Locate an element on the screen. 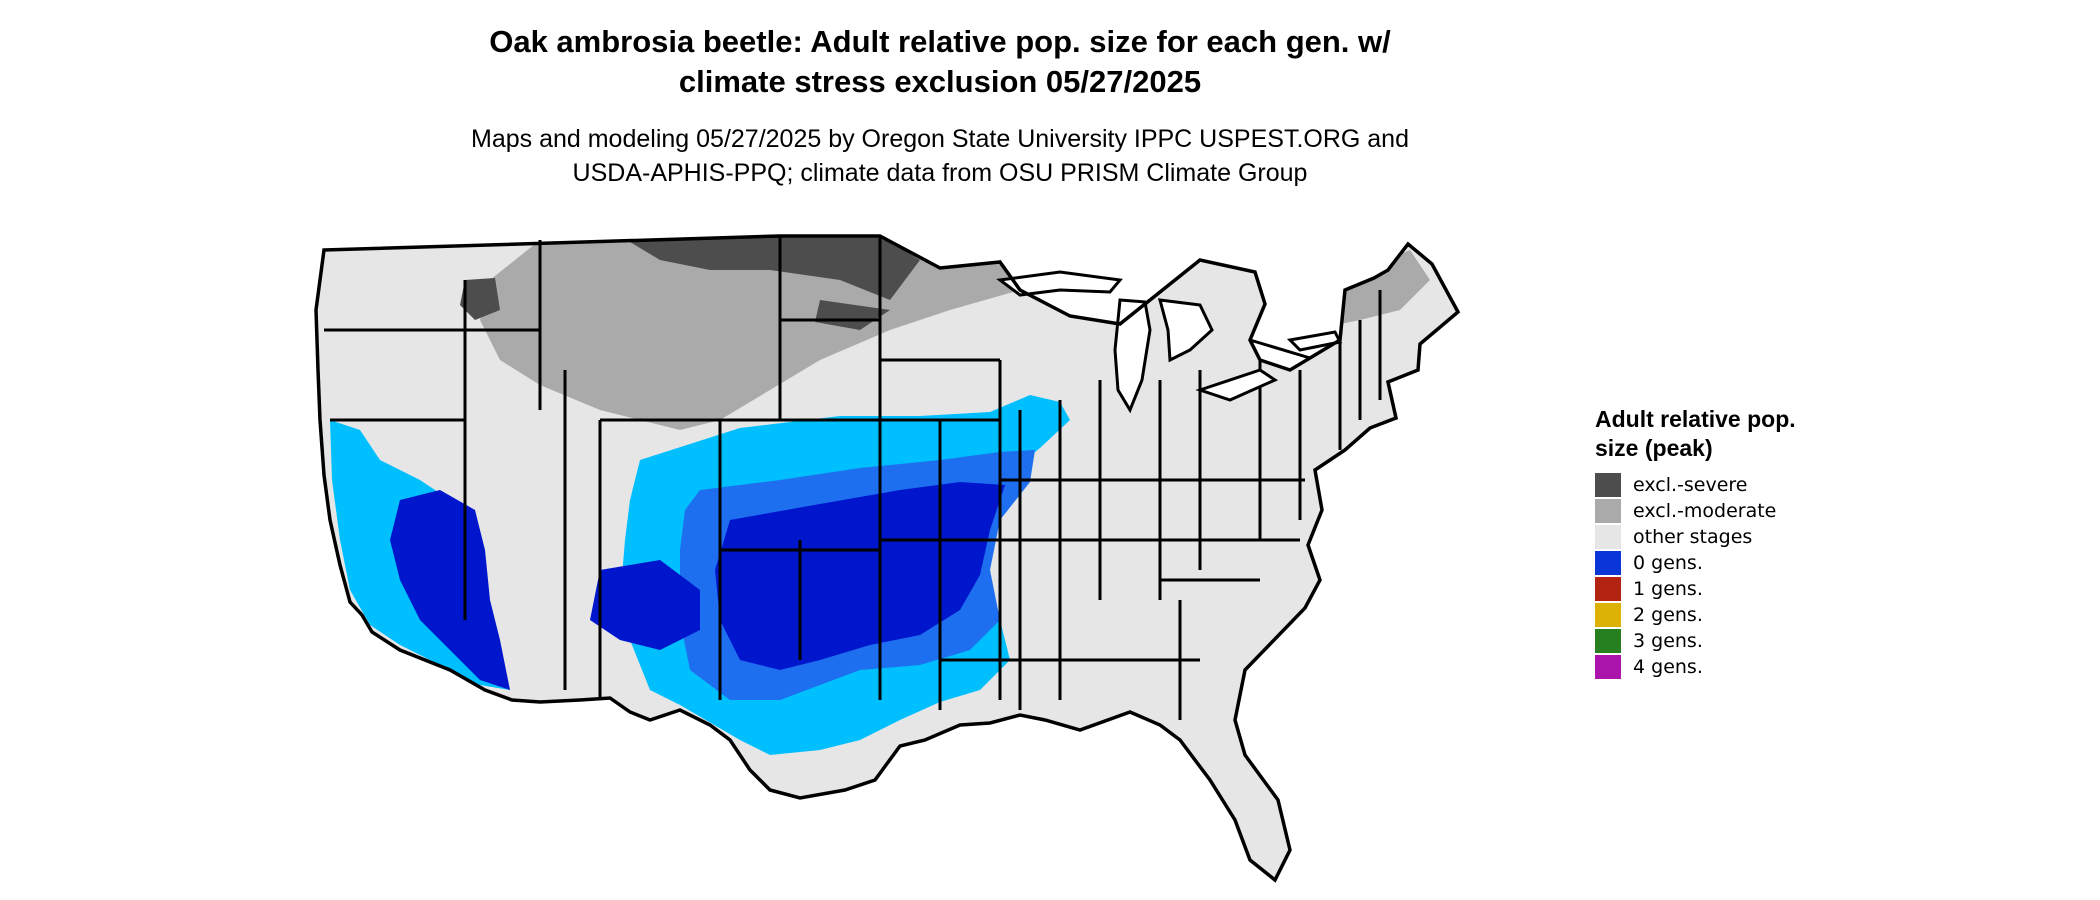 The width and height of the screenshot is (2100, 900). legend-item-excl-moderate: excl.-moderate is located at coordinates (1700, 511).